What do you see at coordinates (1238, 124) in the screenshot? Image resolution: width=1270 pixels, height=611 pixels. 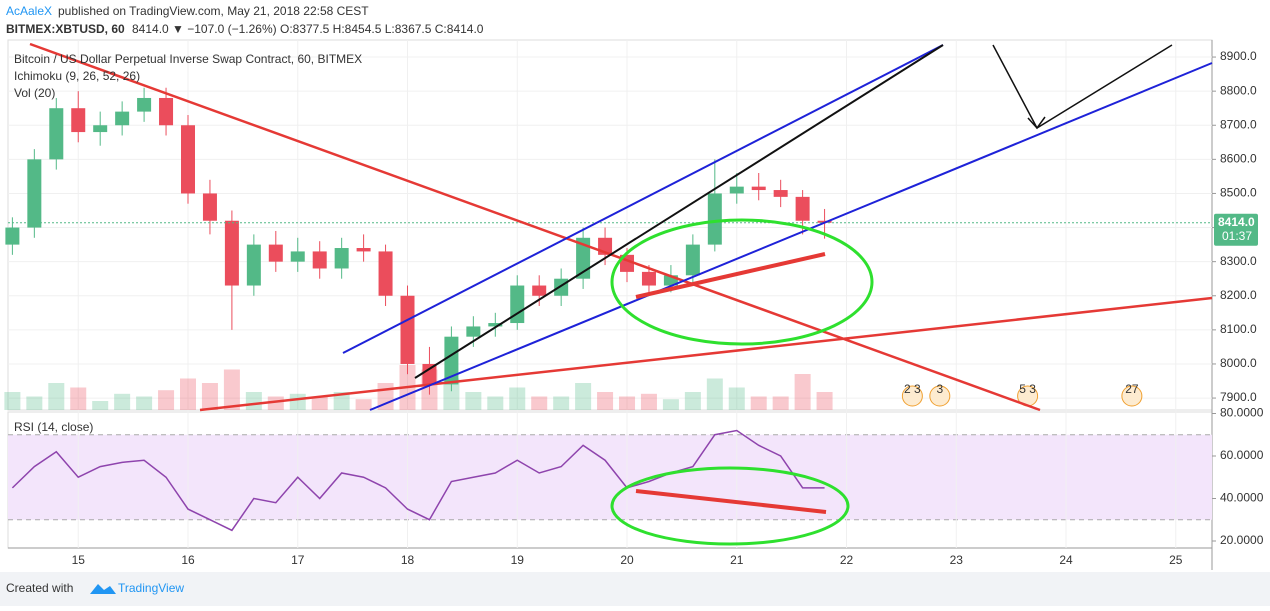 I see `y-tick-label: 8700.0` at bounding box center [1238, 124].